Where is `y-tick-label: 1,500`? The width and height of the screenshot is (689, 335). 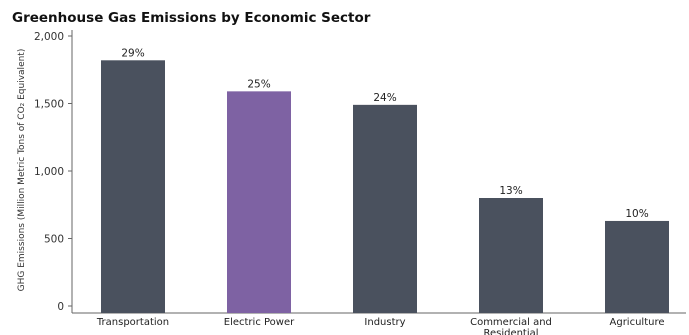 y-tick-label: 1,500 is located at coordinates (49, 105).